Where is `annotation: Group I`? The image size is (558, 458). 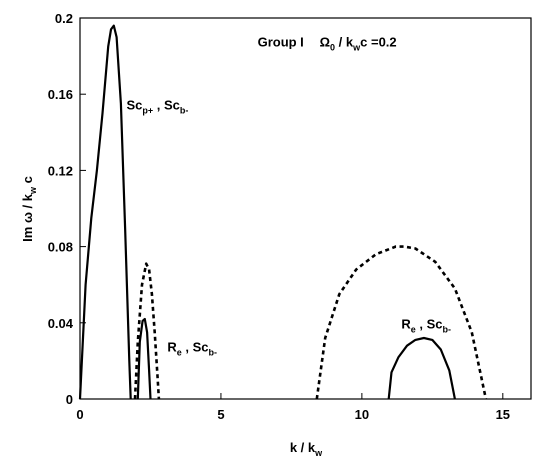 annotation: Group I is located at coordinates (281, 42).